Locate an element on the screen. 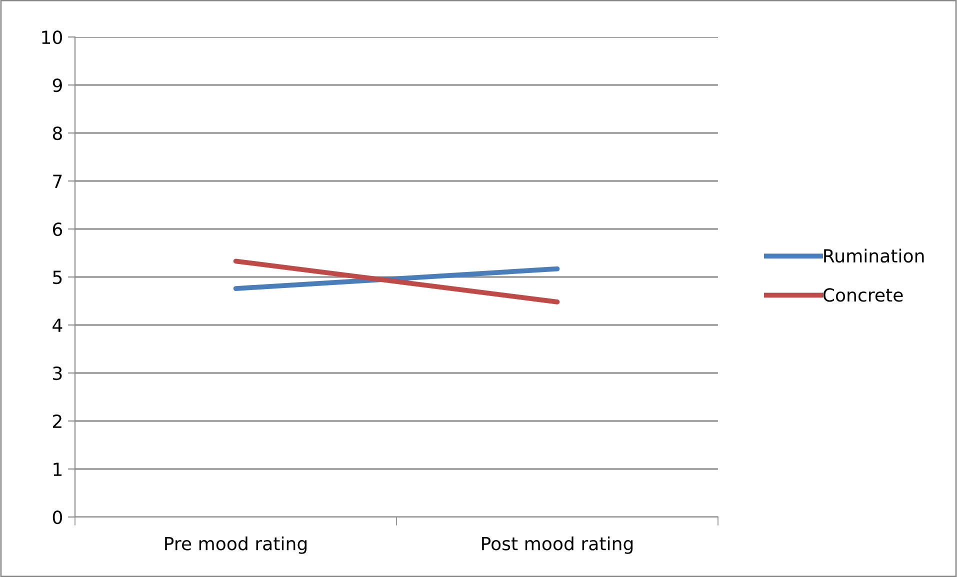  y-tick-label: 7 is located at coordinates (57, 181).